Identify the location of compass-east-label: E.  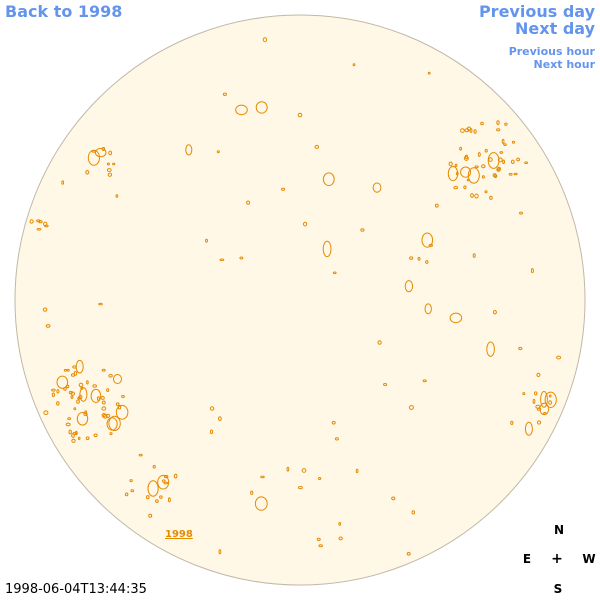
(527, 559).